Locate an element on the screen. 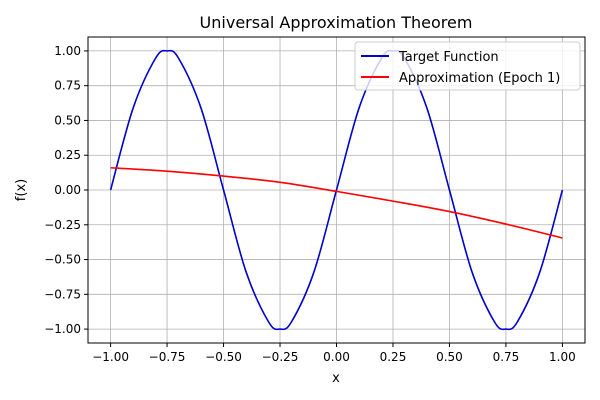 The image size is (600, 400). y-tick-label: 0.50 is located at coordinates (67, 120).